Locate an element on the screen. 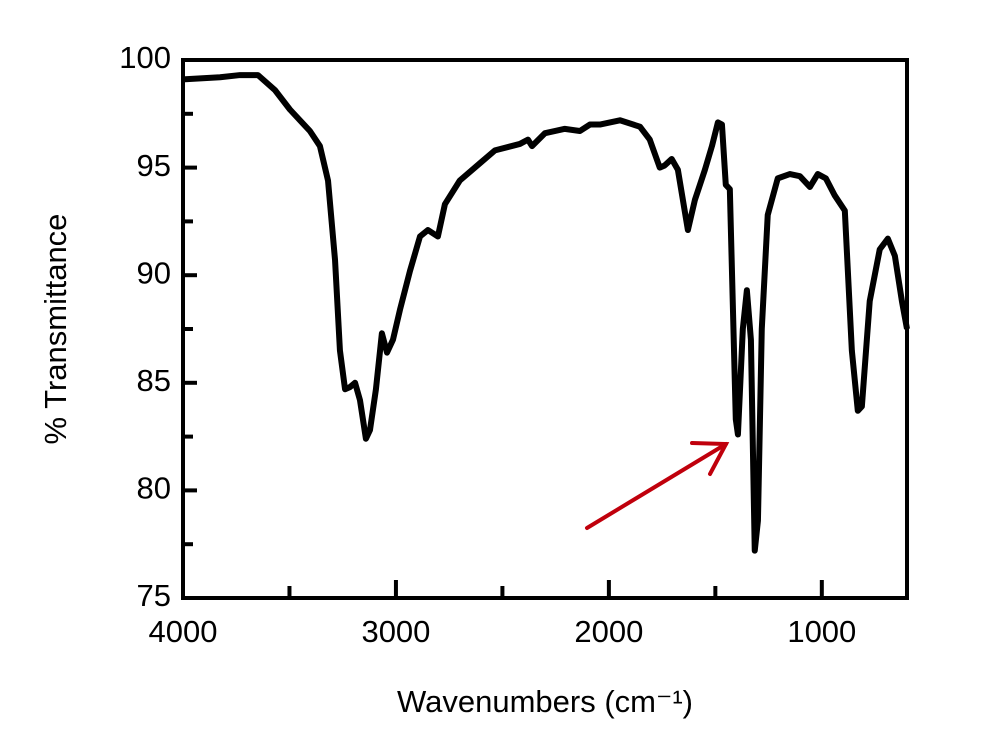 The image size is (1000, 754). y-tick-label: 85 is located at coordinates (154, 380).